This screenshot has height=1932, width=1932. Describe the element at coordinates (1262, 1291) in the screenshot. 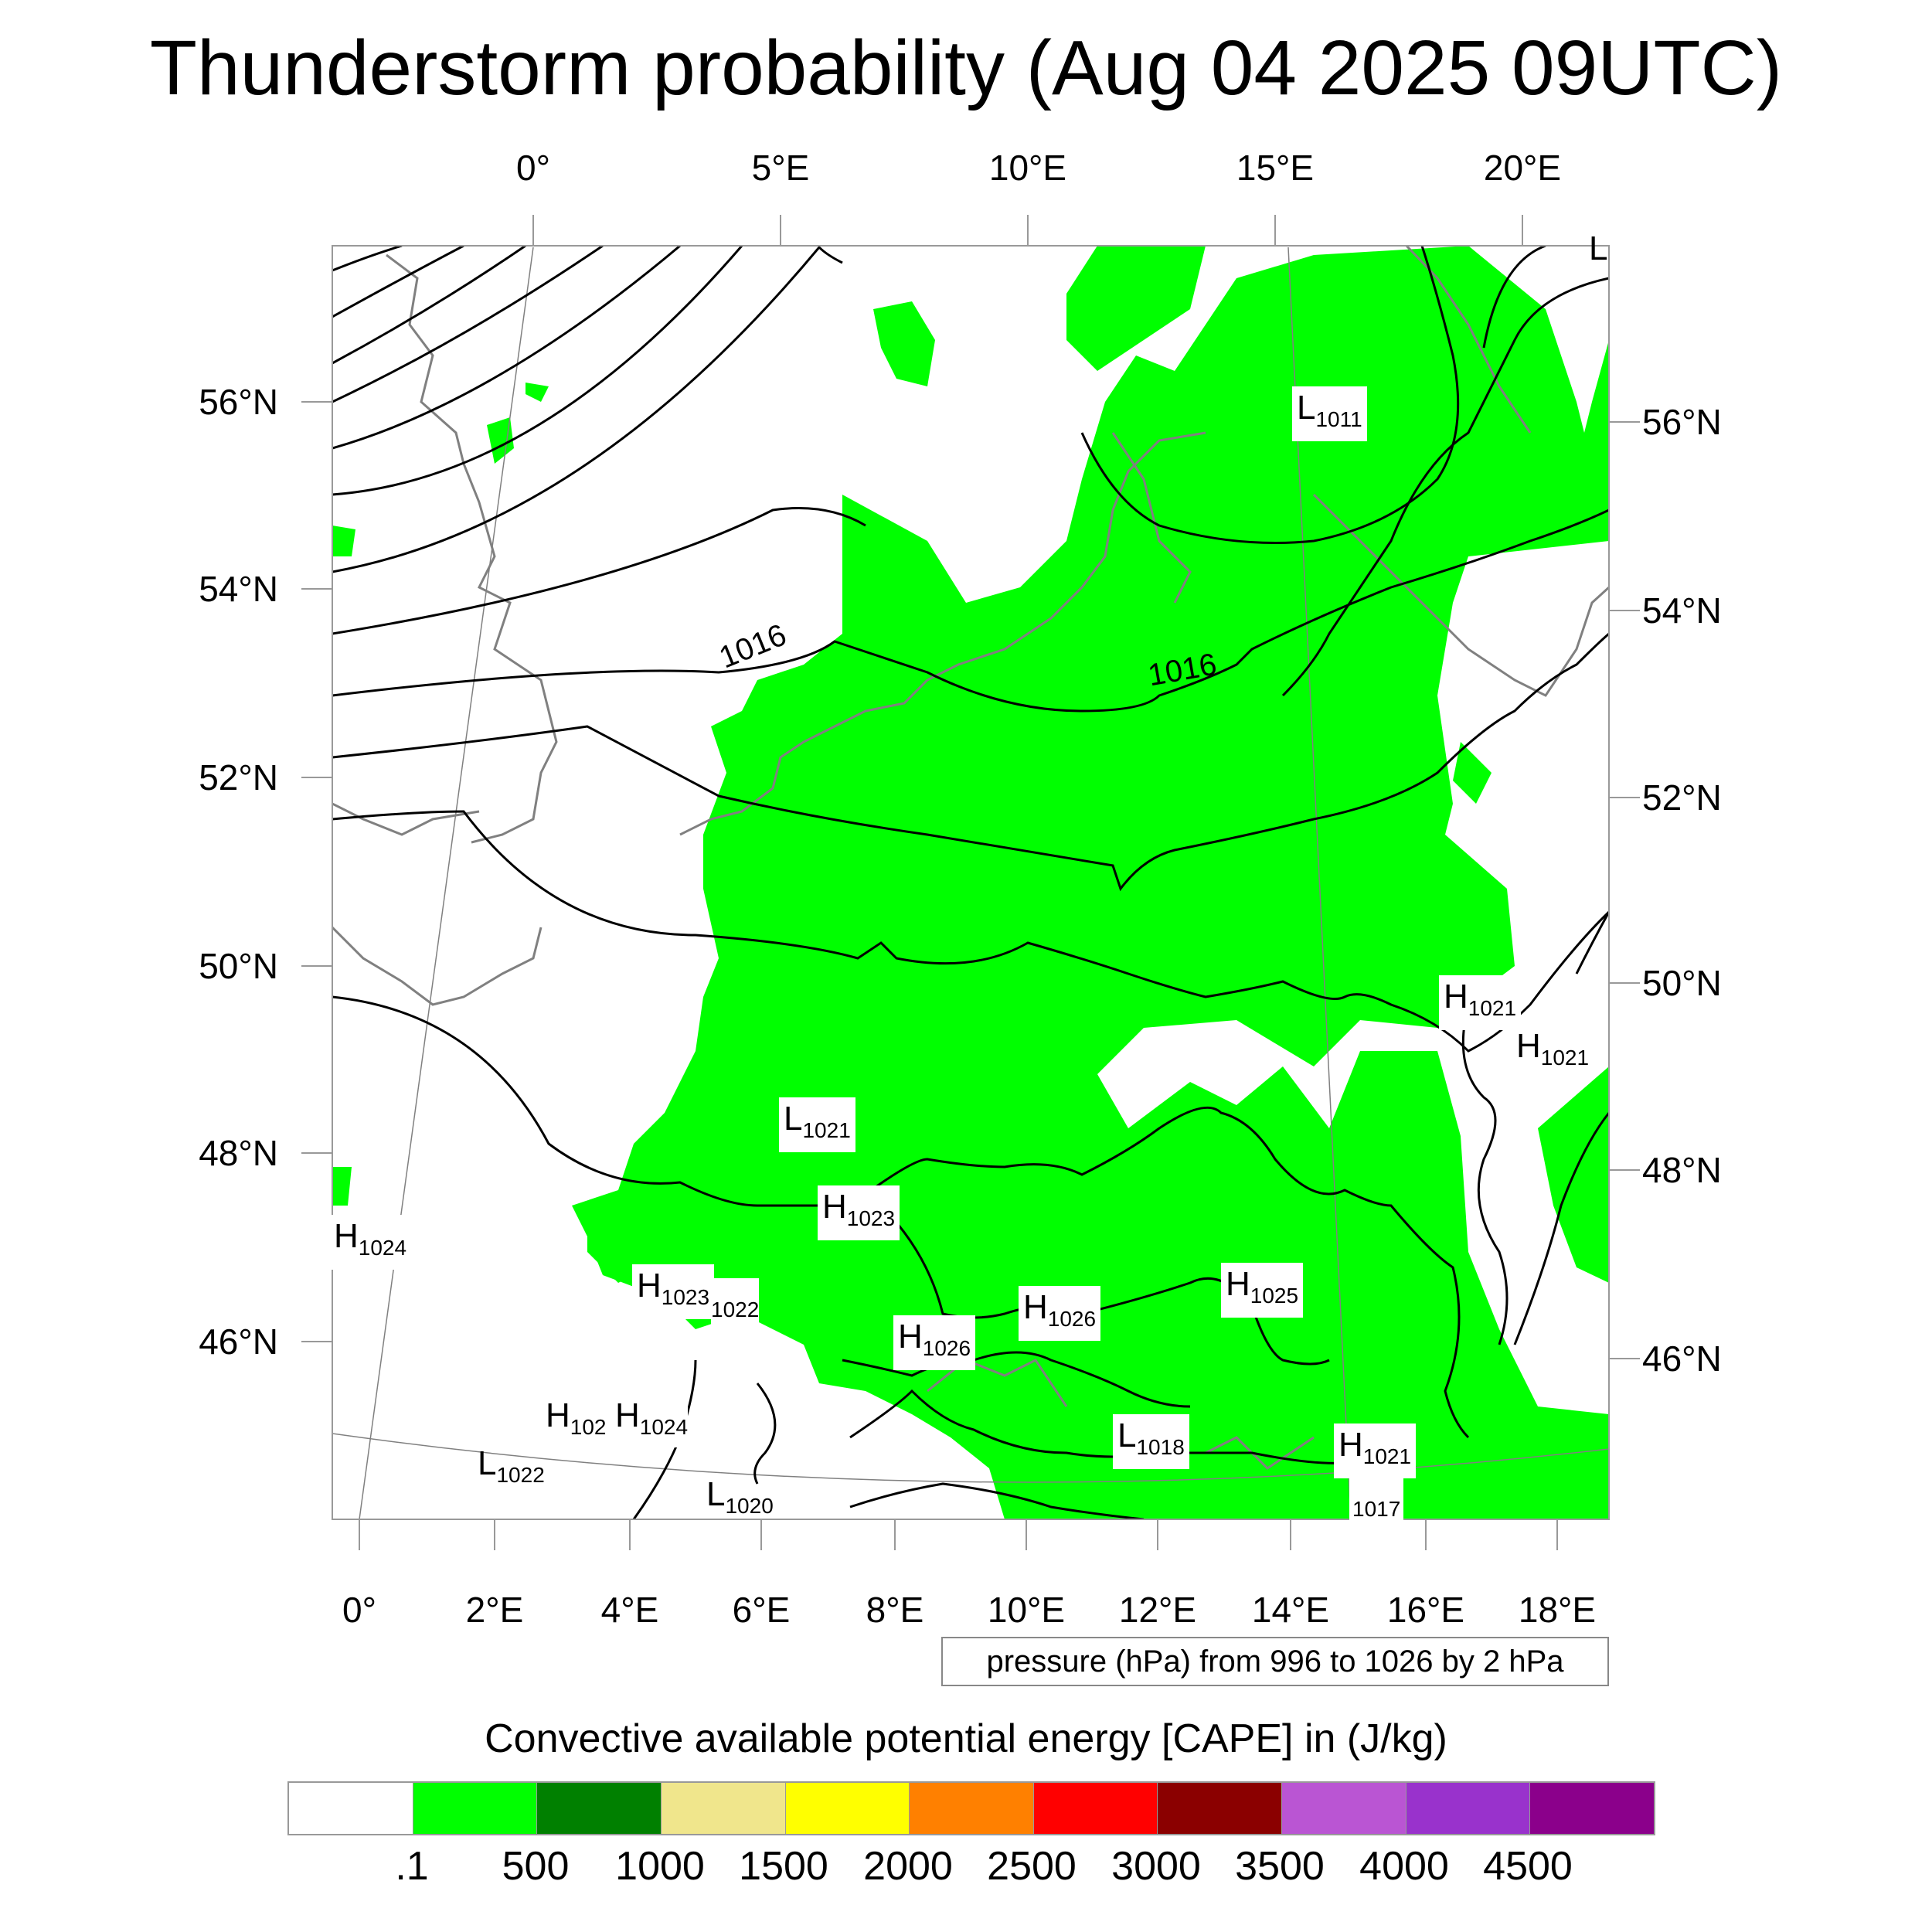

I see `pressure-center-label: H1025` at that location.